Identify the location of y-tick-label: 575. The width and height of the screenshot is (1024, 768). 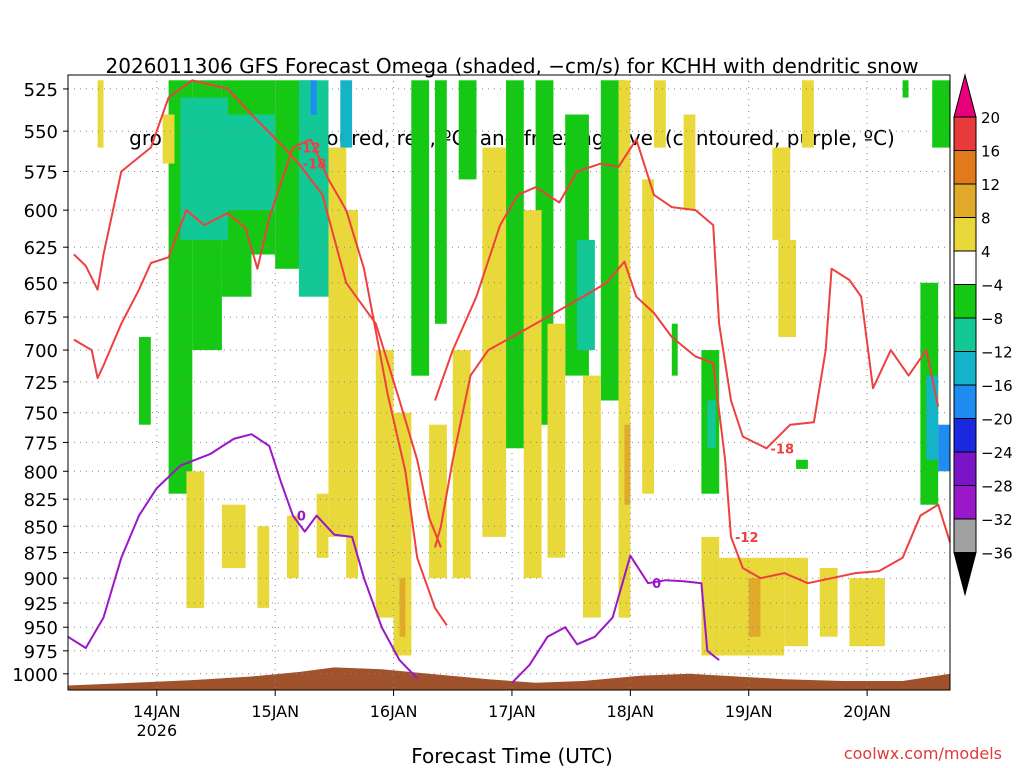
(41, 173).